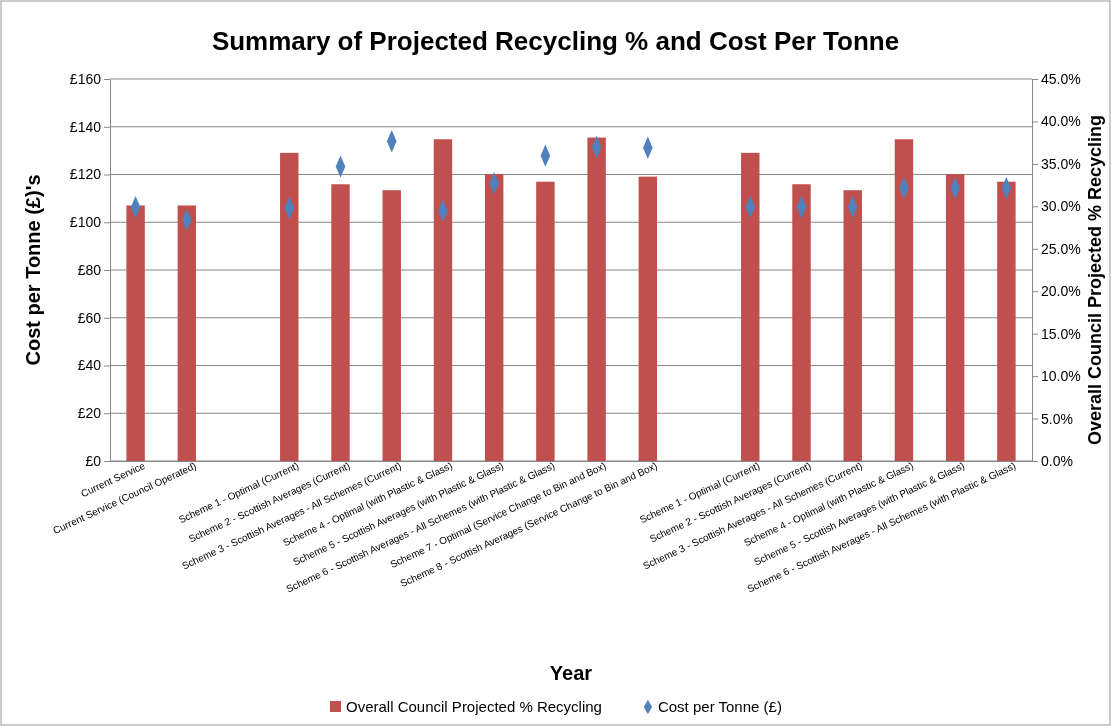 The width and height of the screenshot is (1111, 726). I want to click on y2-tick-label: 20.0%, so click(1061, 291).